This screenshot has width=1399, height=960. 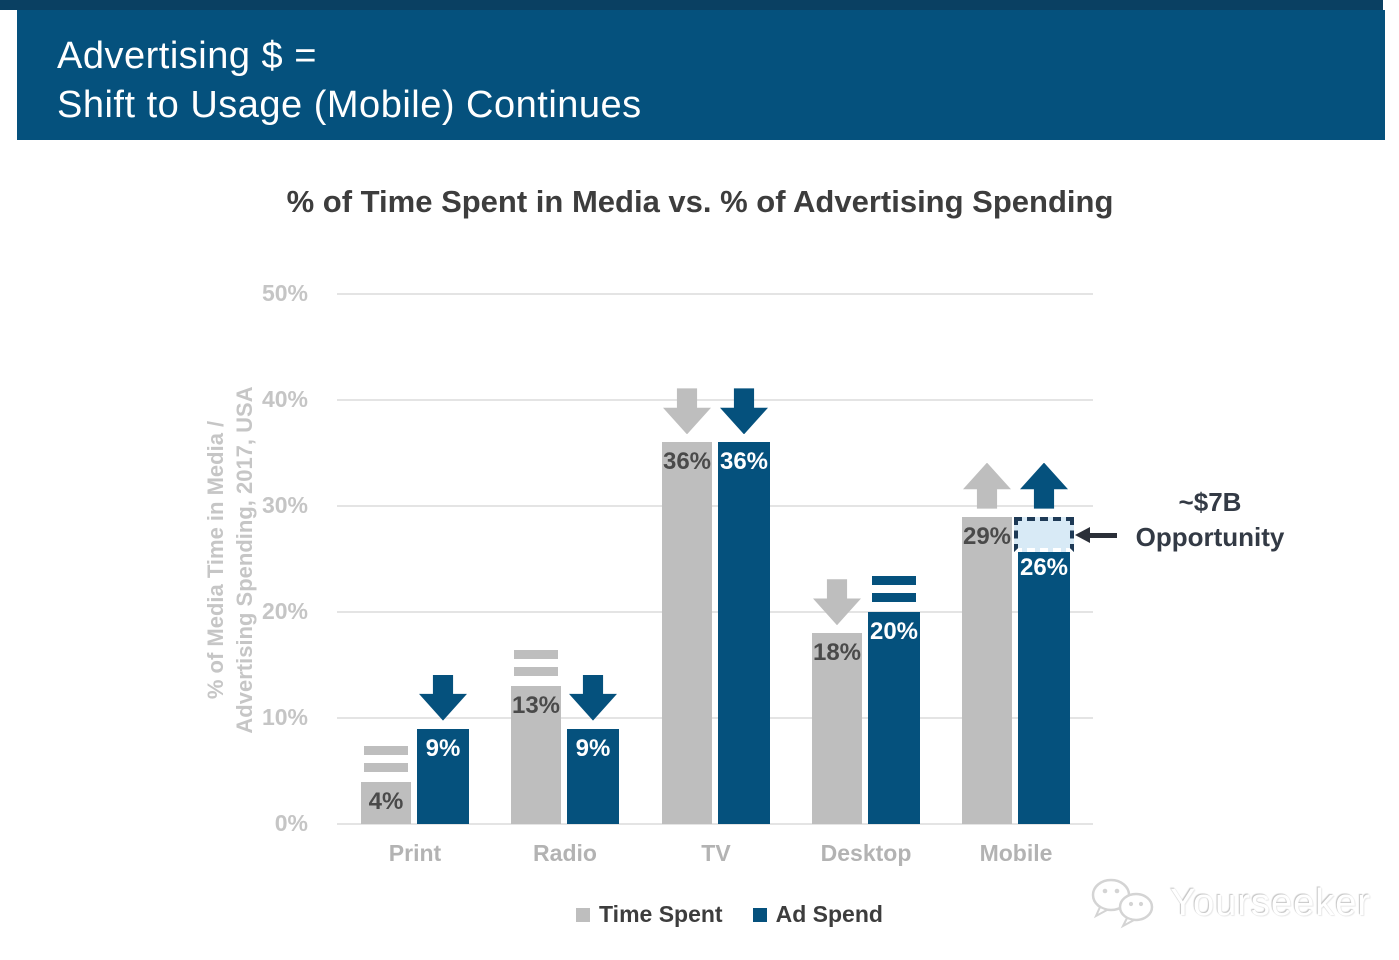 What do you see at coordinates (759, 914) in the screenshot?
I see `ad-spend-swatch-icon` at bounding box center [759, 914].